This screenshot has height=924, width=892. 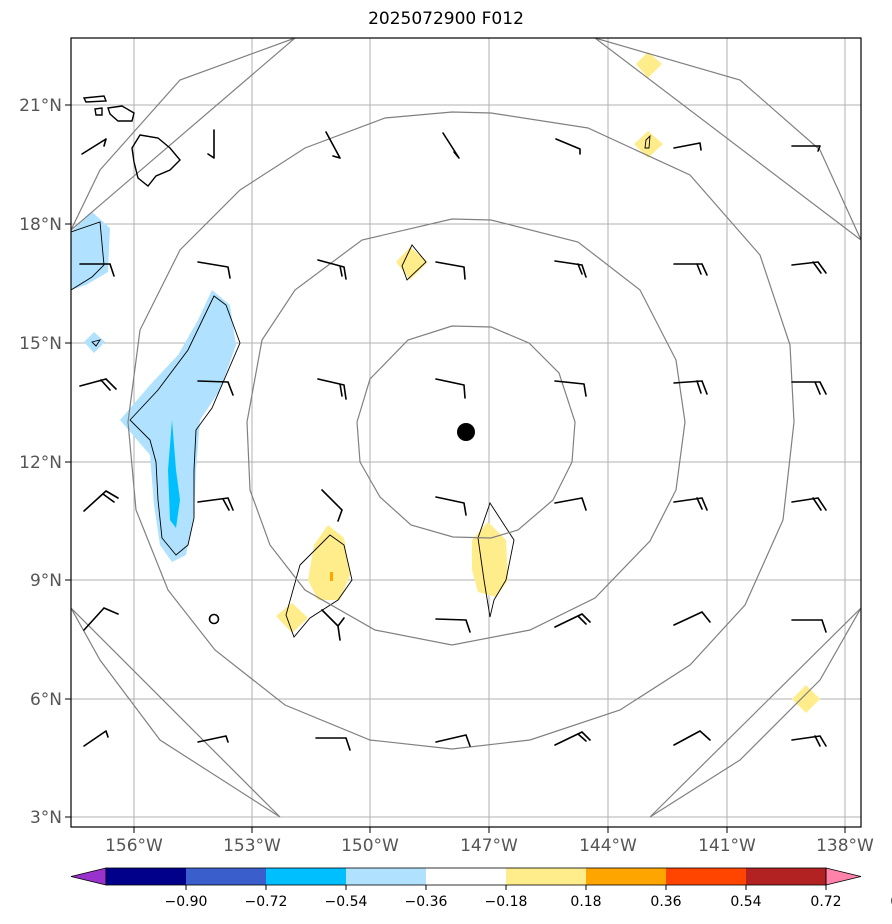 What do you see at coordinates (134, 846) in the screenshot?
I see `lon-label: 156°W` at bounding box center [134, 846].